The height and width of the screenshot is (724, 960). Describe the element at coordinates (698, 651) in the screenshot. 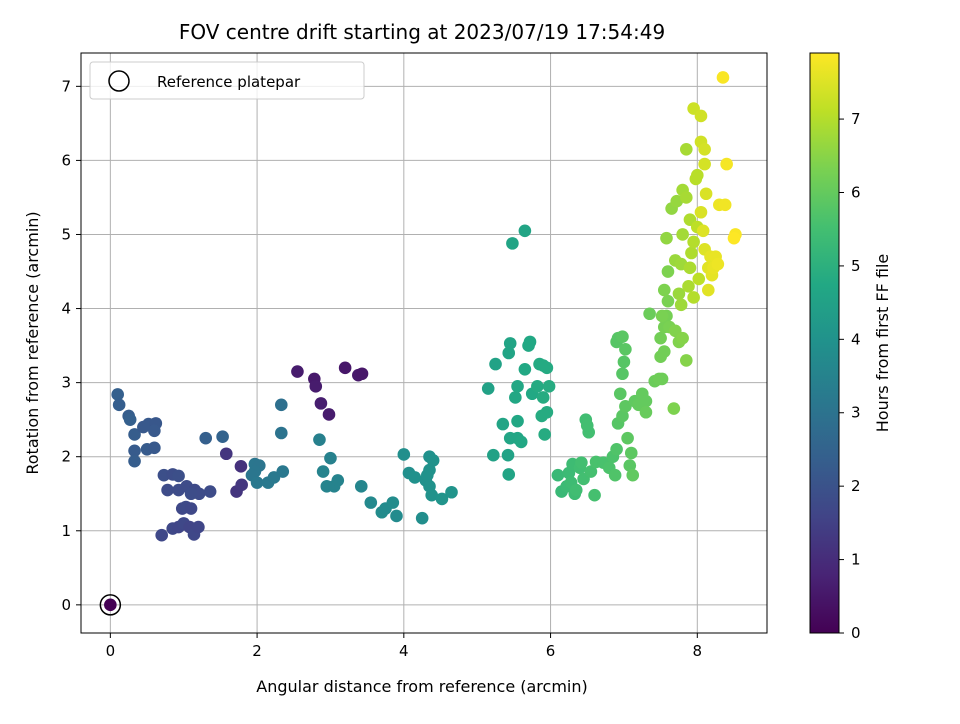

I see `x-tick-label: 8` at that location.